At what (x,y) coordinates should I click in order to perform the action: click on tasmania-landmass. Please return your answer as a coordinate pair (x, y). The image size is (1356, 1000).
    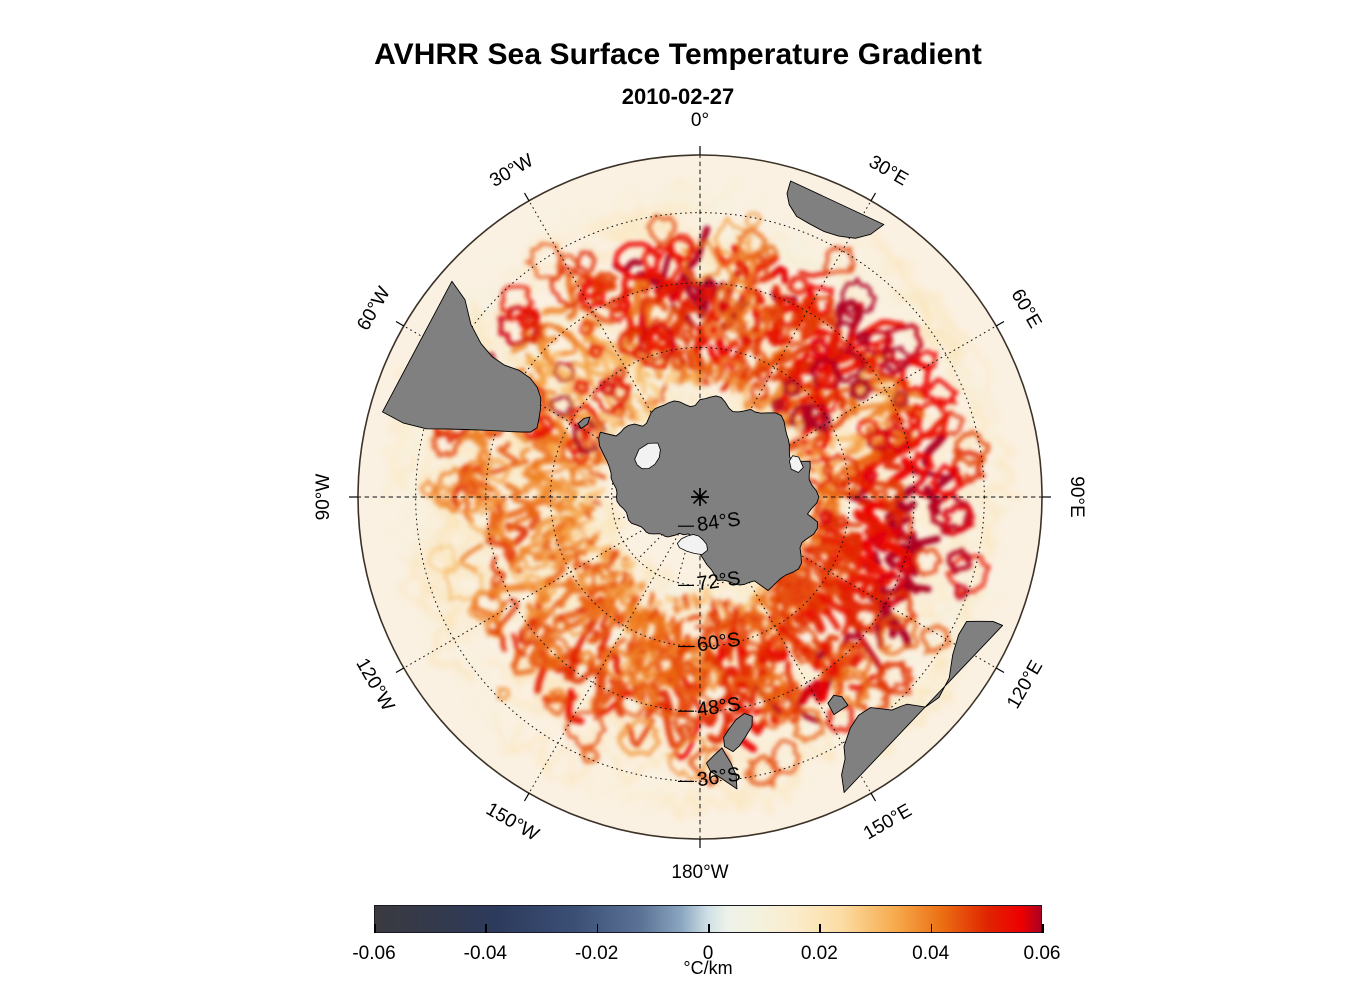
    Looking at the image, I should click on (838, 705).